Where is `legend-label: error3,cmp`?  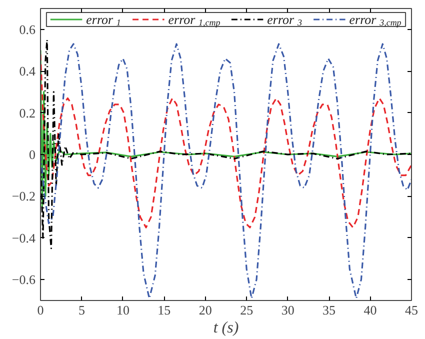
legend-label: error3,cmp is located at coordinates (375, 20).